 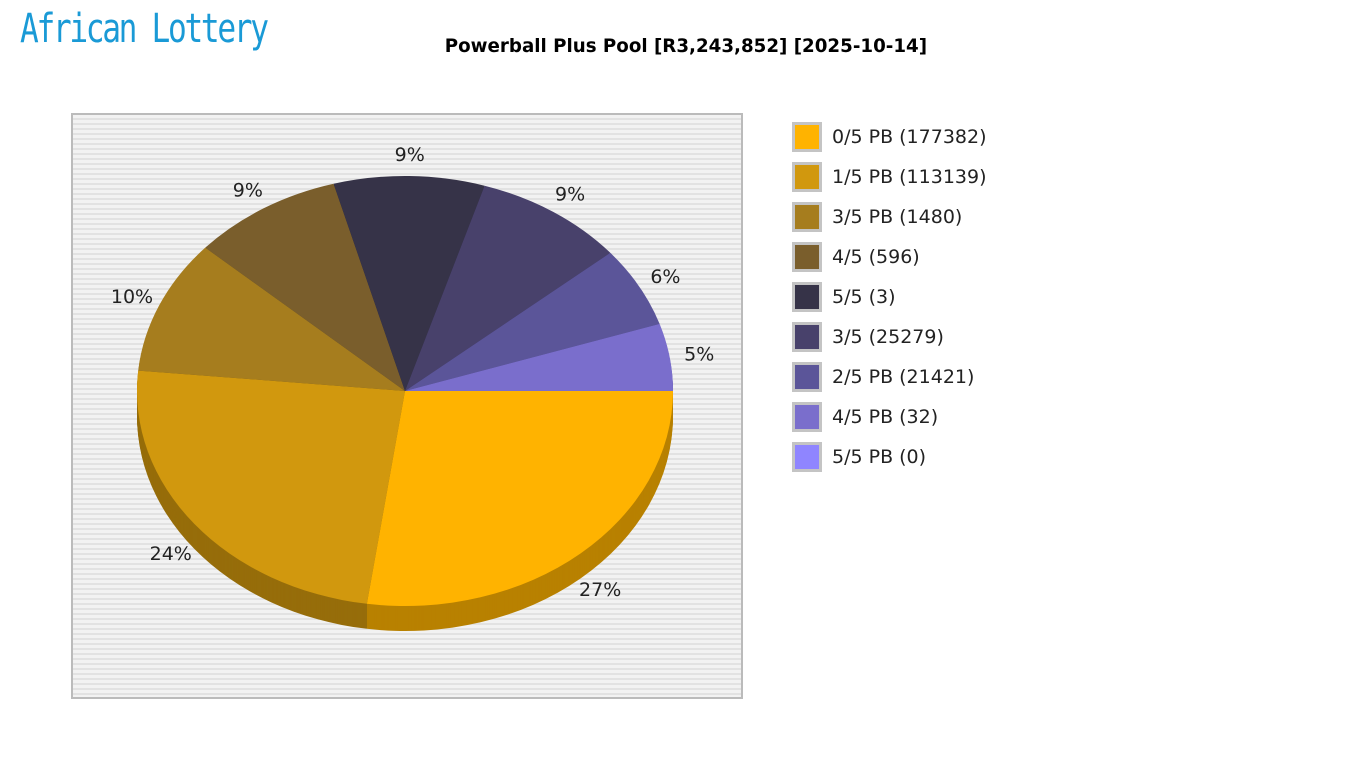 What do you see at coordinates (885, 417) in the screenshot?
I see `legend-label: 4/5 PB (32)` at bounding box center [885, 417].